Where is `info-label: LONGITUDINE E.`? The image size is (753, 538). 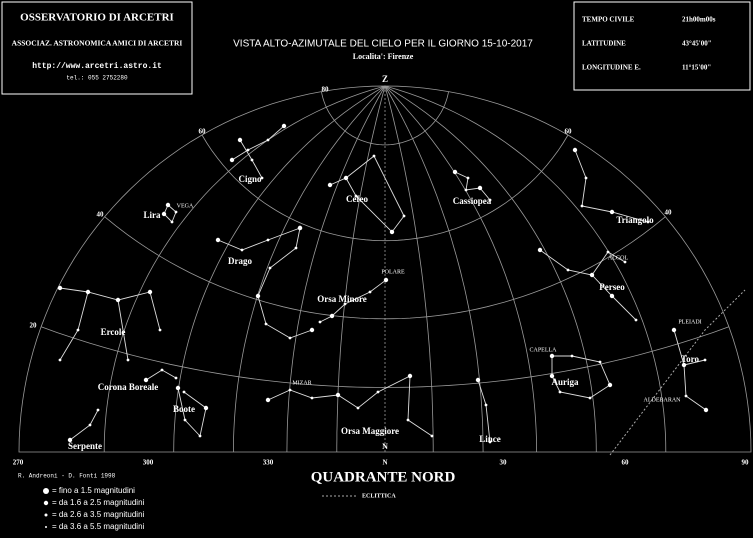 info-label: LONGITUDINE E. is located at coordinates (611, 68).